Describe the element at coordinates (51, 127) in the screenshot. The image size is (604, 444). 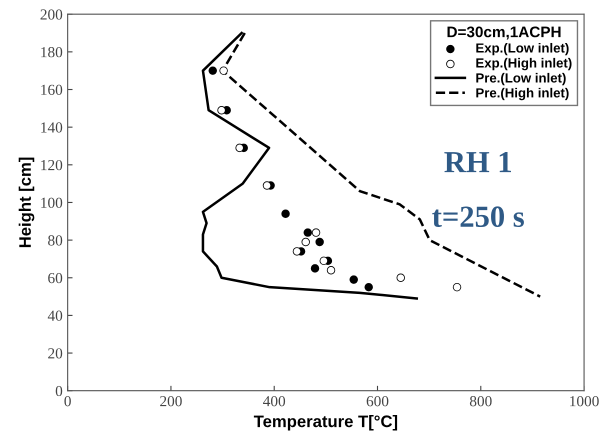
I see `y-tick-label: 140` at that location.